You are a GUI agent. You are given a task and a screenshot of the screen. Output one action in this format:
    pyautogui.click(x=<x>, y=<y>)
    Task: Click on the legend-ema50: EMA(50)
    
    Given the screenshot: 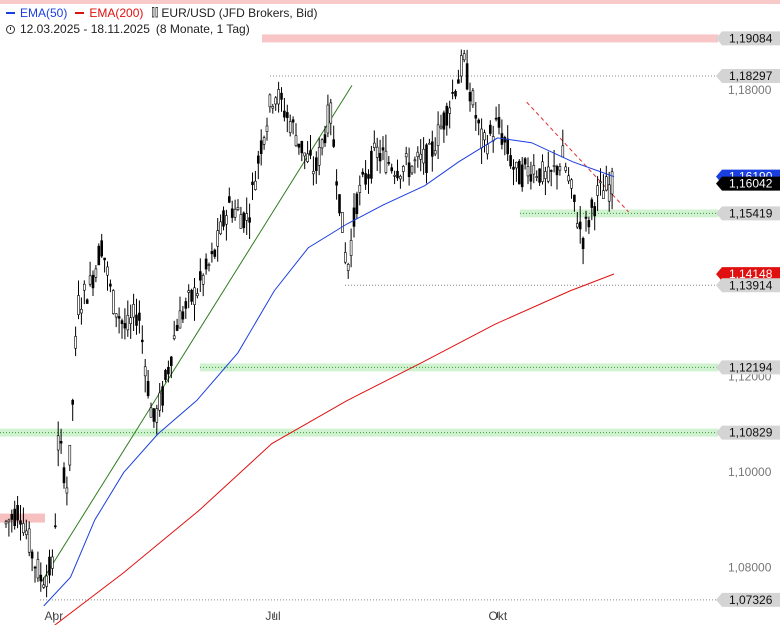 What is the action you would take?
    pyautogui.click(x=36, y=13)
    